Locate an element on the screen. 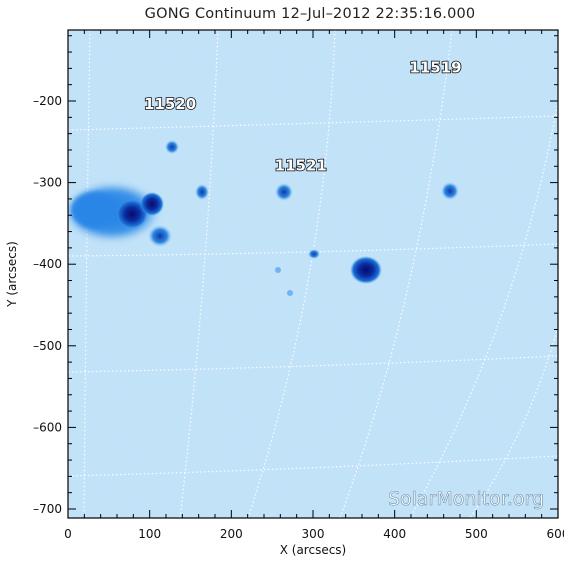  y-tick-label: –400 is located at coordinates (47, 264).